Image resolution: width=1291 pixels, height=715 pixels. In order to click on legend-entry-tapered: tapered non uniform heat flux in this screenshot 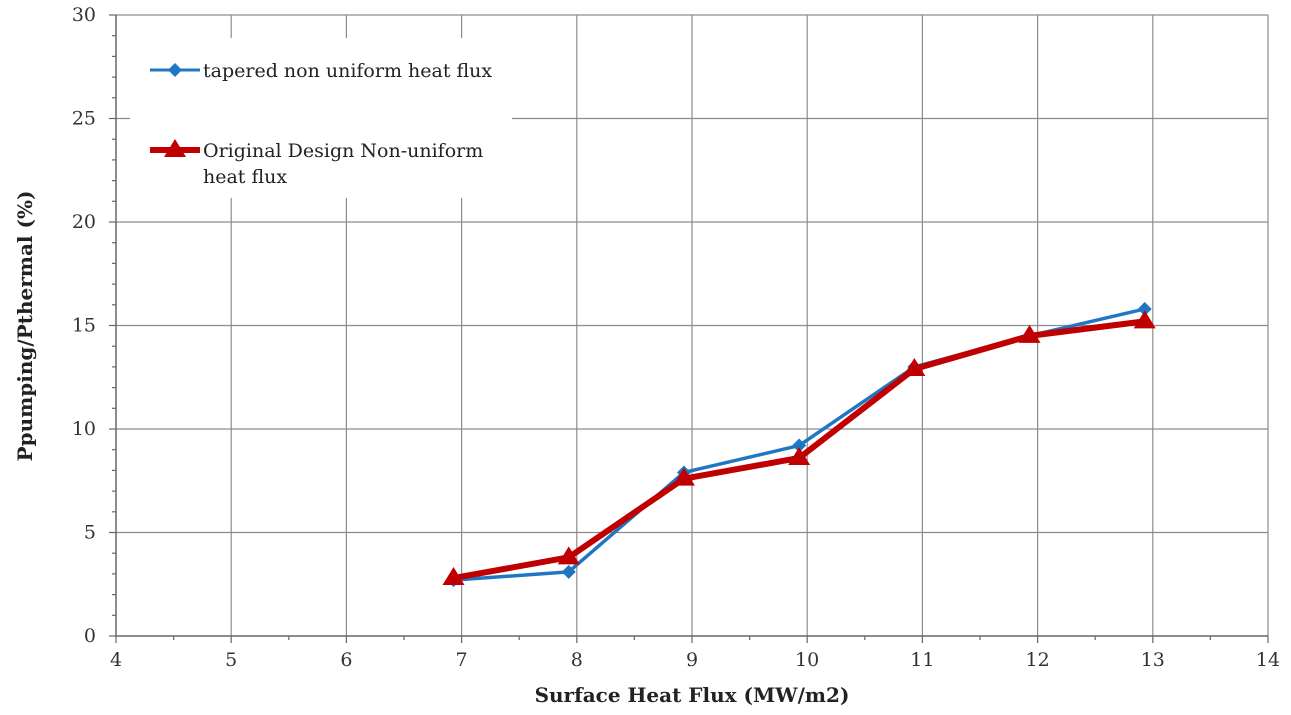, I will do `click(321, 71)`.